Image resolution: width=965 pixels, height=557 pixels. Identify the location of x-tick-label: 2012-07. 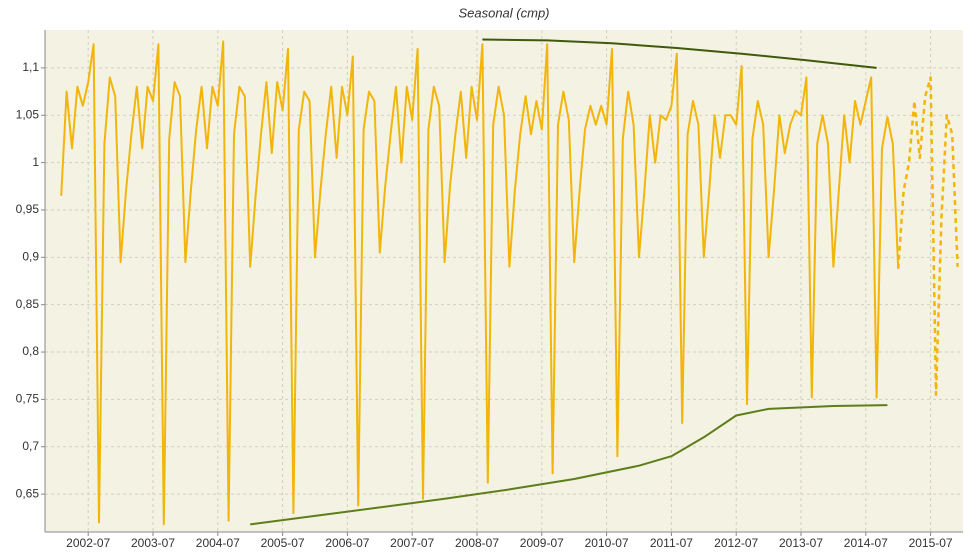
(736, 543).